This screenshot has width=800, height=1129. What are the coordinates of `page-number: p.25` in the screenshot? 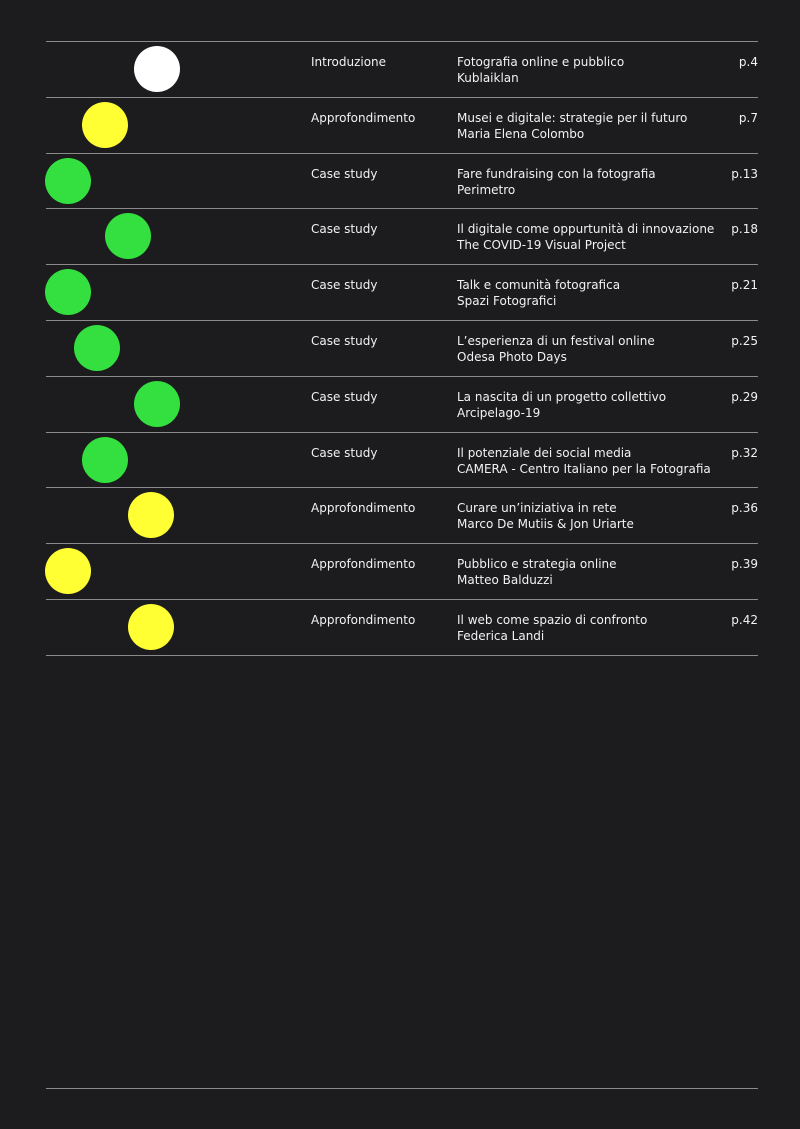 It's located at (744, 341).